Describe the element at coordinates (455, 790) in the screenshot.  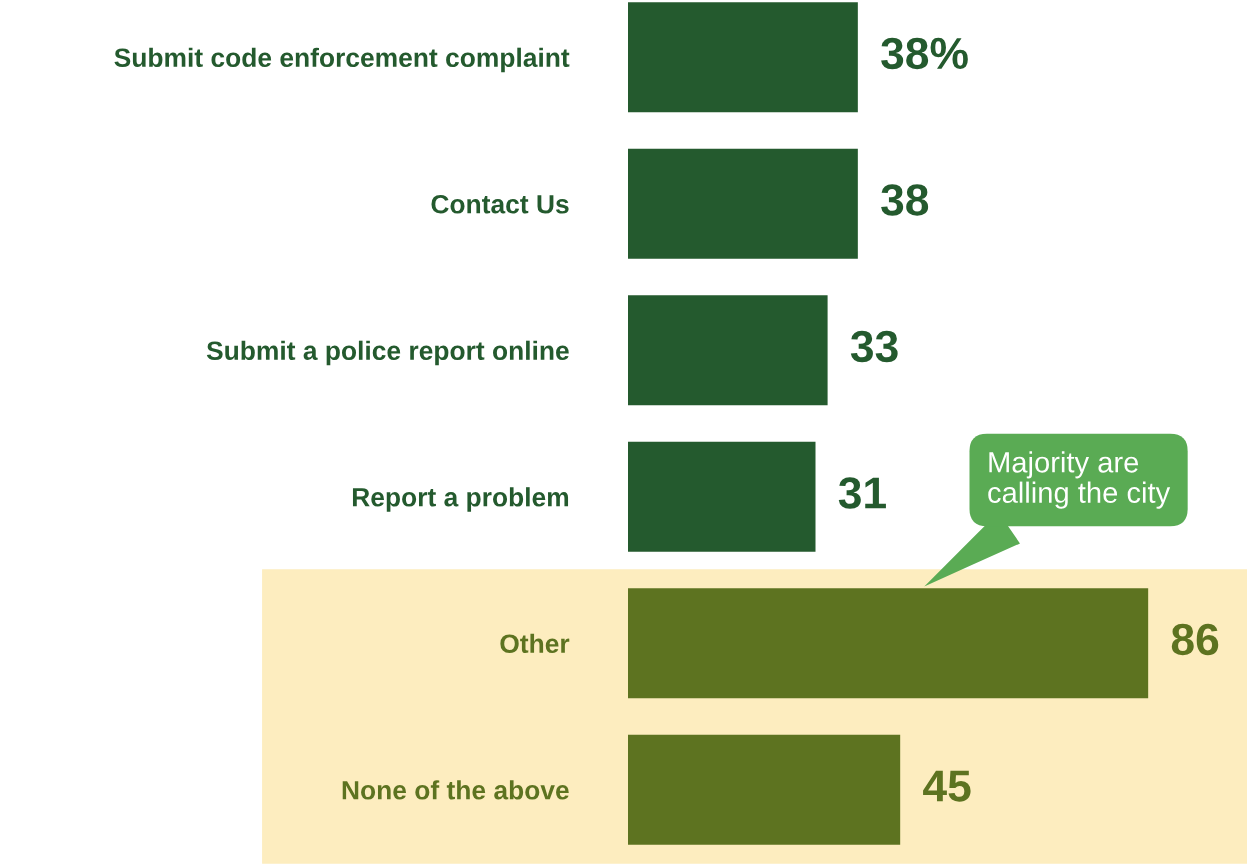
I see `y-tick-label: None of the above` at that location.